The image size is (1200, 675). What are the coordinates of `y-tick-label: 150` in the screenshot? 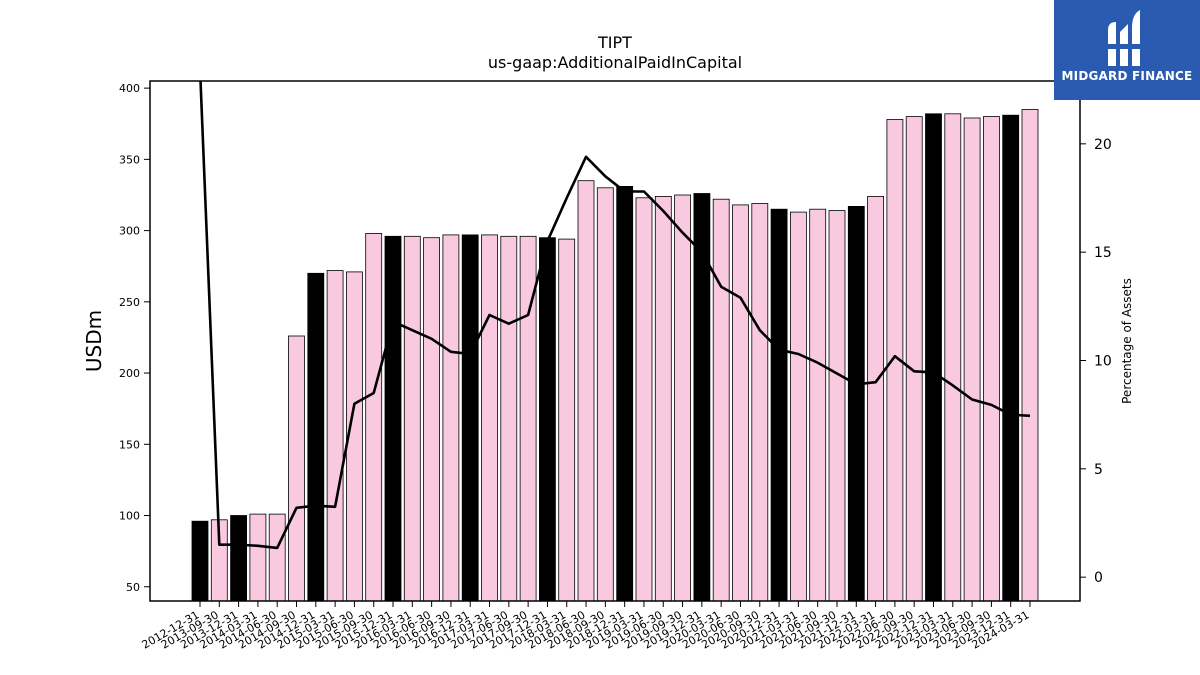 It's located at (129, 444).